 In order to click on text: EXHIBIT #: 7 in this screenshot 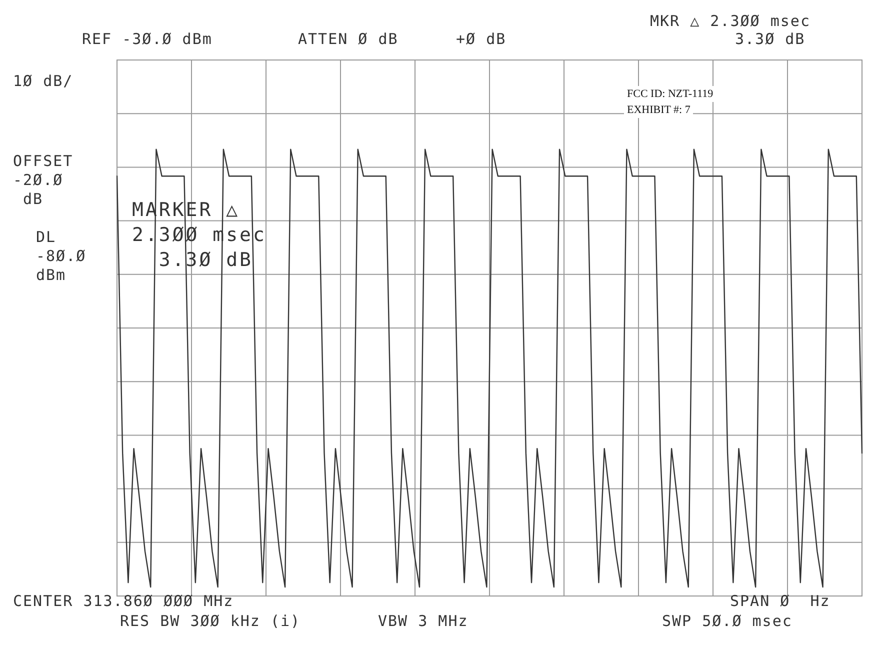, I will do `click(659, 110)`.